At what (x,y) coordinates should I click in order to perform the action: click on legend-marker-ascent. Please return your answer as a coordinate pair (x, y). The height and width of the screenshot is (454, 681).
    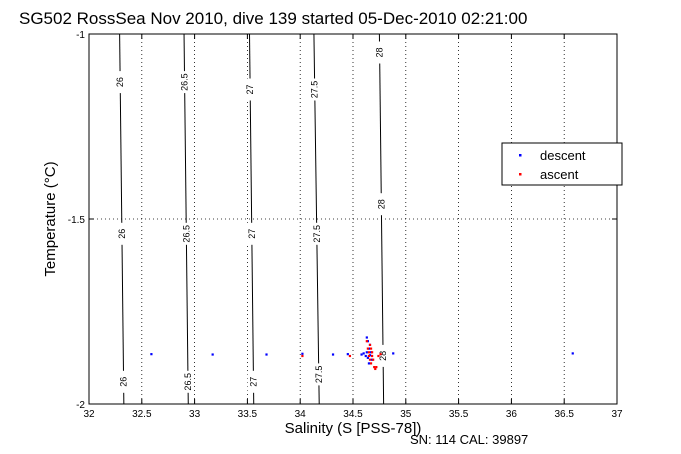
    Looking at the image, I should click on (520, 174).